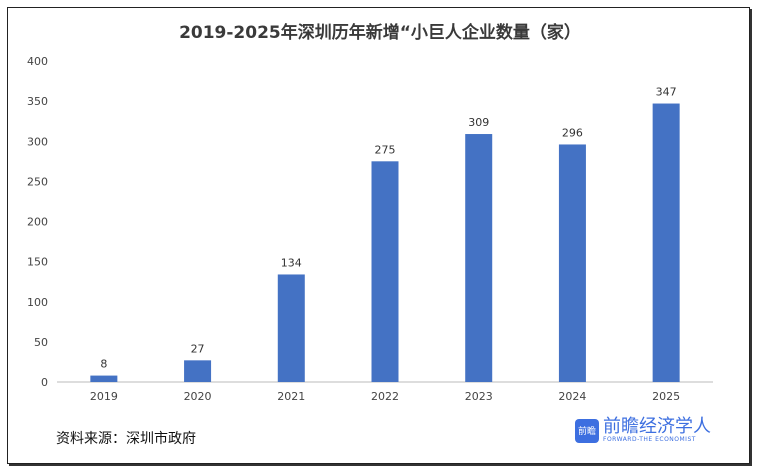  I want to click on x-tick-label: 2020, so click(198, 396).